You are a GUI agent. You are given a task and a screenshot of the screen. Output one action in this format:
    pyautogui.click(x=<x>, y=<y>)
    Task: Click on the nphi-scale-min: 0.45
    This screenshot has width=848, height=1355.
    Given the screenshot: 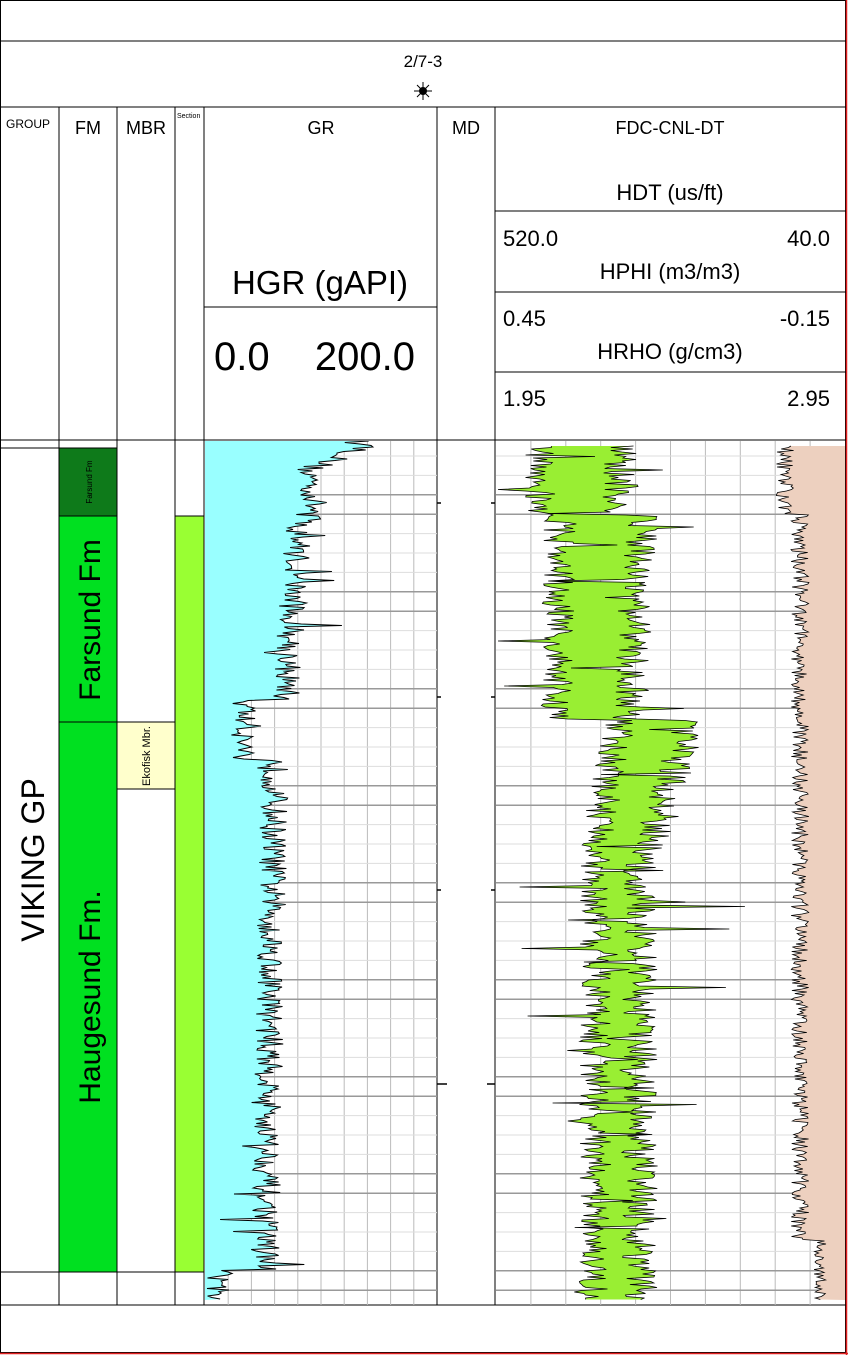 What is the action you would take?
    pyautogui.click(x=524, y=318)
    